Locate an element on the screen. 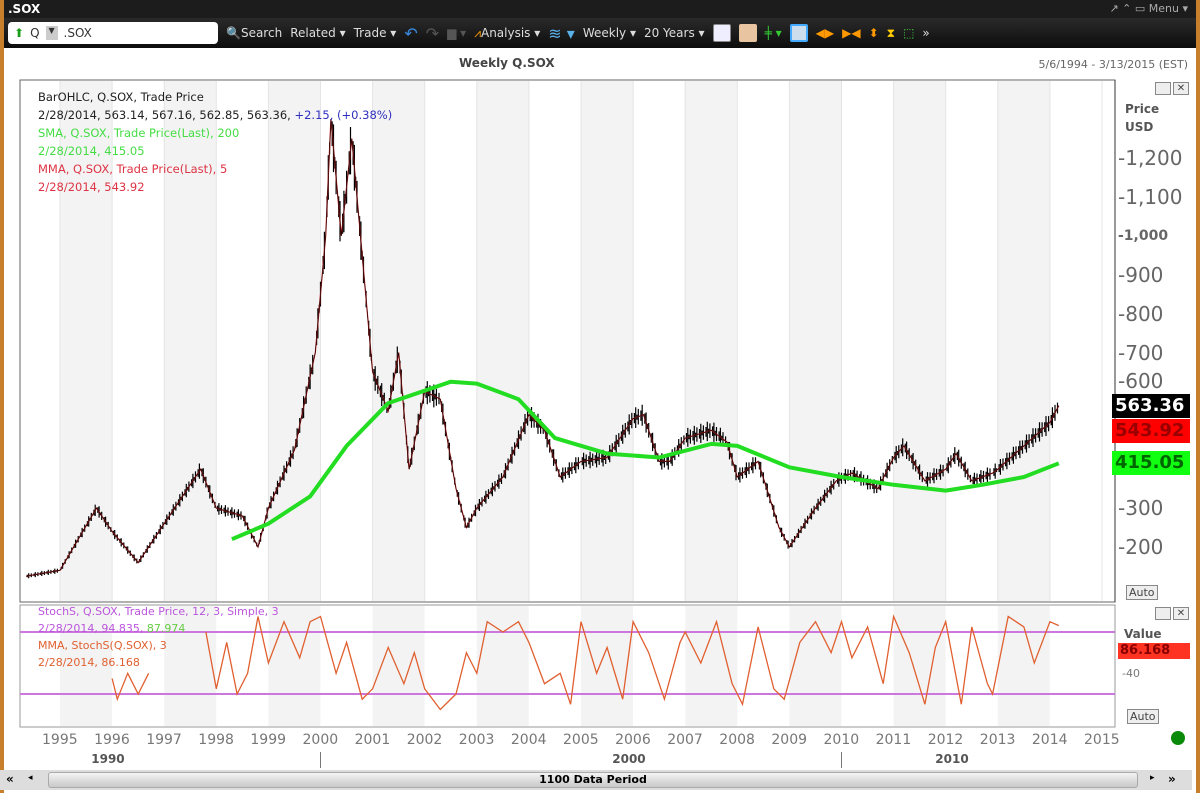  interval-select: Weekly ▾ is located at coordinates (609, 33).